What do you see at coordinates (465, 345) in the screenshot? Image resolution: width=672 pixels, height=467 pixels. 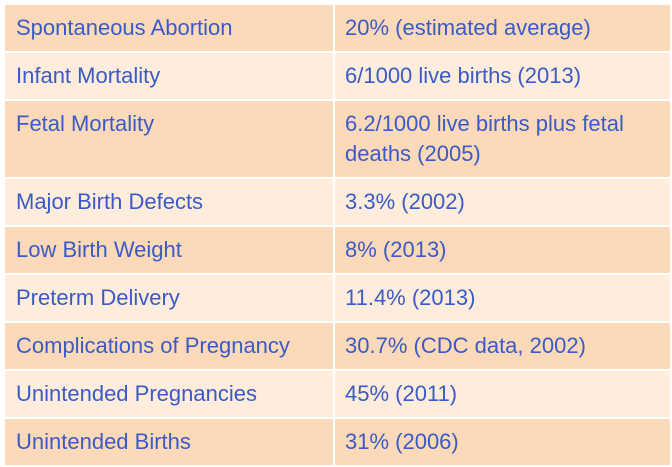 I see `row-value: 30.7% (CDC data, 2002)` at bounding box center [465, 345].